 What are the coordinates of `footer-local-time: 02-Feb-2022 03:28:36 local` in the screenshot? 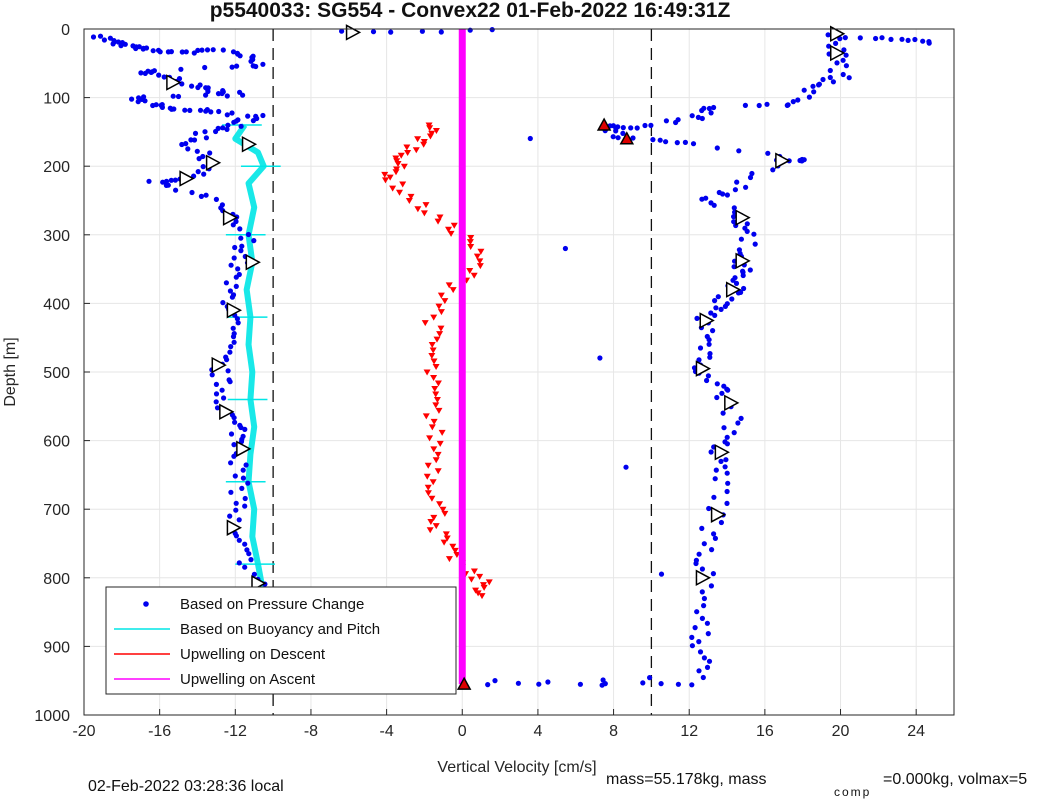 It's located at (186, 786).